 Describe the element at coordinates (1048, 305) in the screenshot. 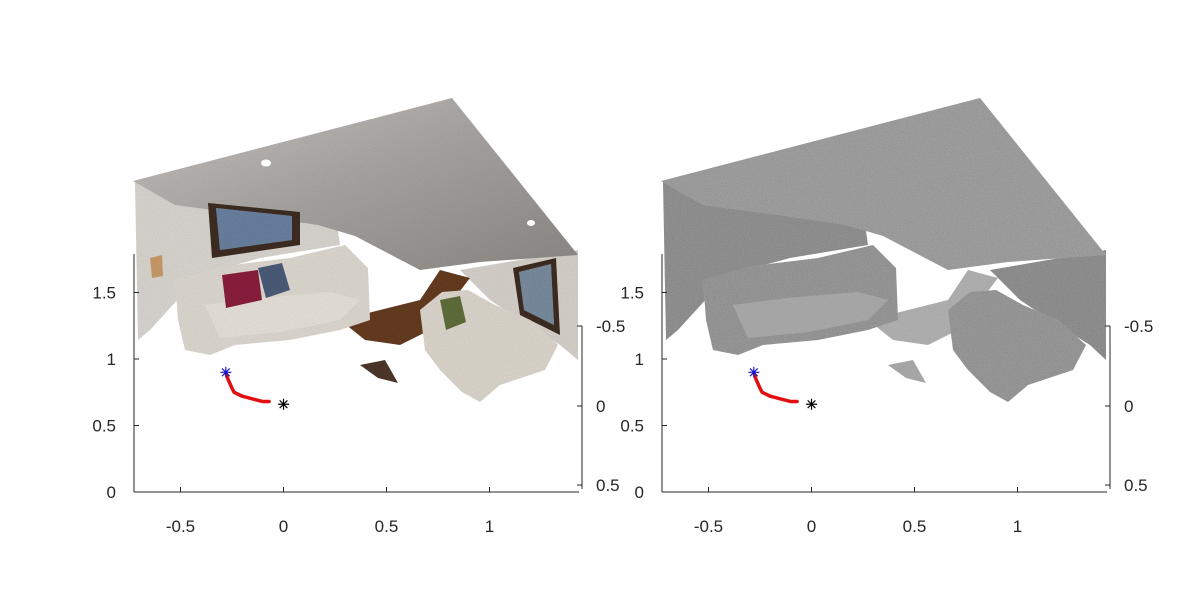

I see `right-wall-points` at that location.